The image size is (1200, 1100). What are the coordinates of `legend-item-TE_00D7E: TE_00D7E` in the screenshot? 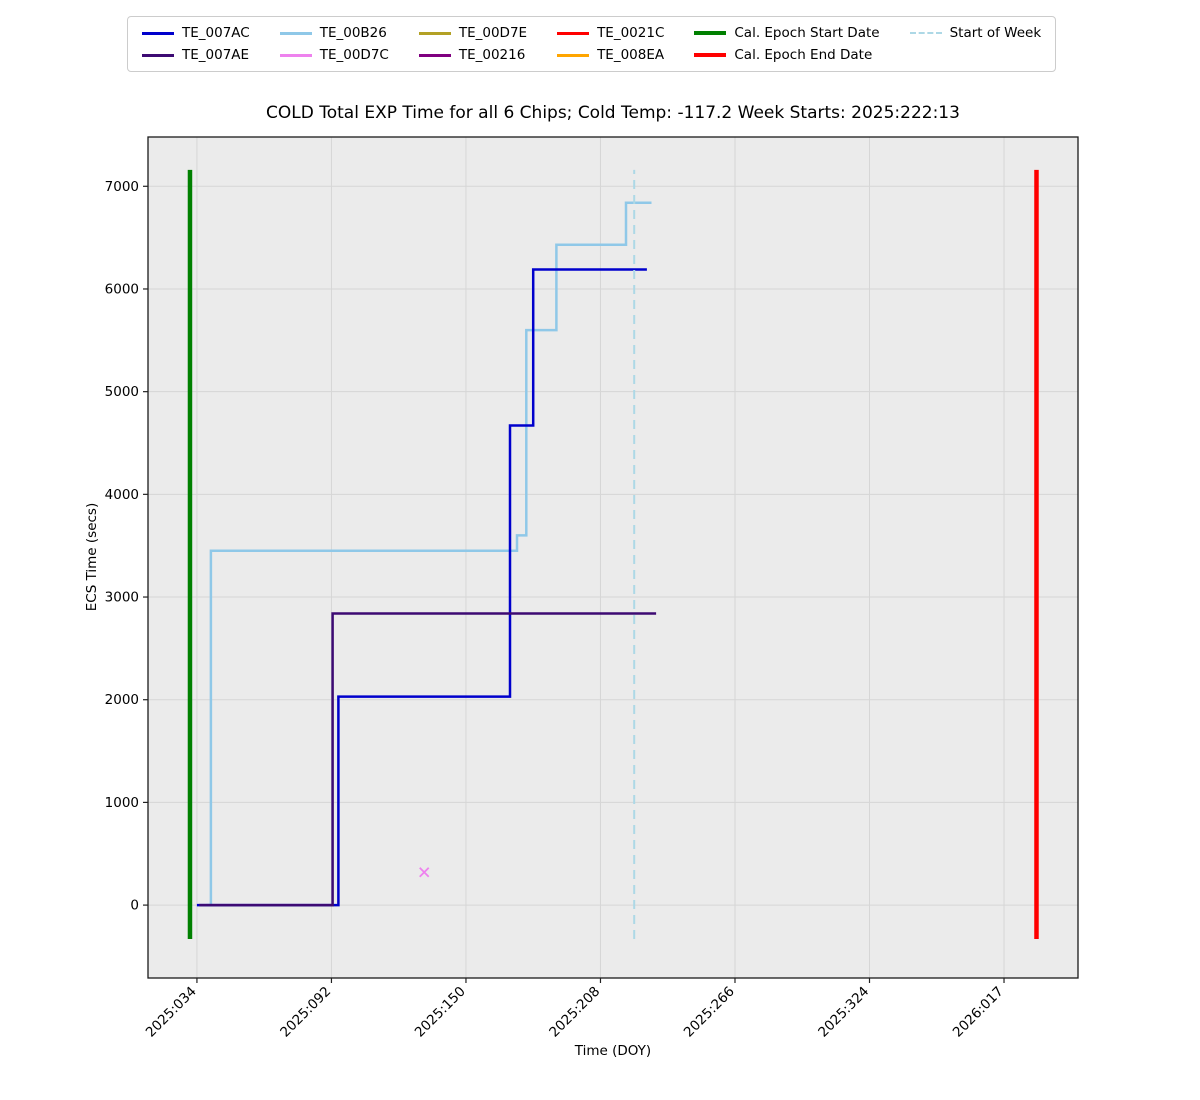 It's located at (473, 33).